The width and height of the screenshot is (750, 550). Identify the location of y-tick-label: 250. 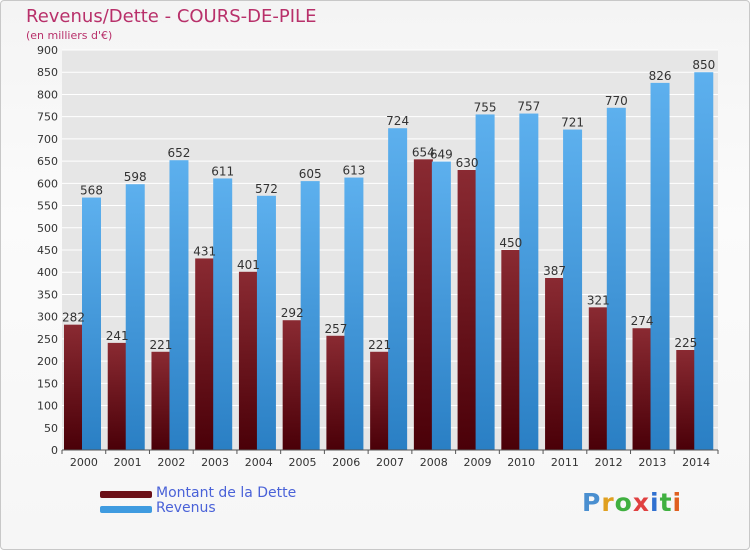
(47, 339).